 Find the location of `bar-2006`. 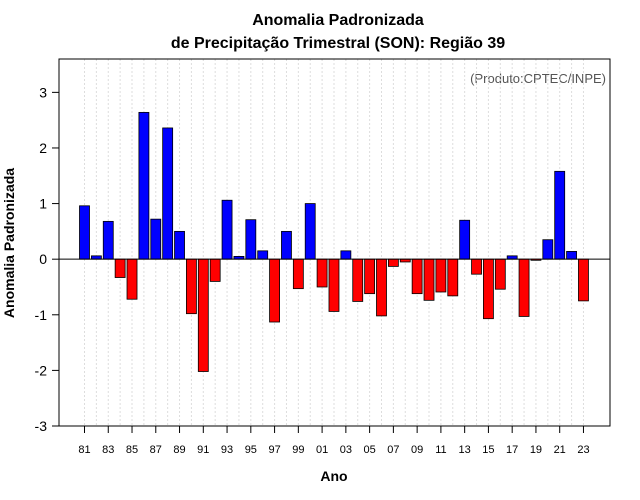

bar-2006 is located at coordinates (381, 287).